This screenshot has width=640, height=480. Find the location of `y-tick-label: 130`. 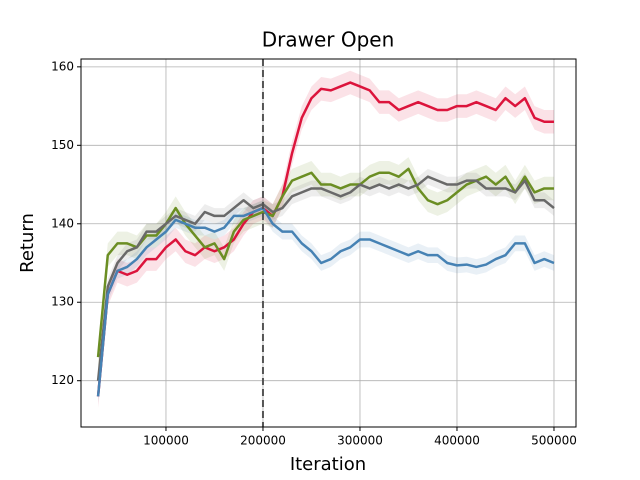

y-tick-label: 130 is located at coordinates (62, 302).